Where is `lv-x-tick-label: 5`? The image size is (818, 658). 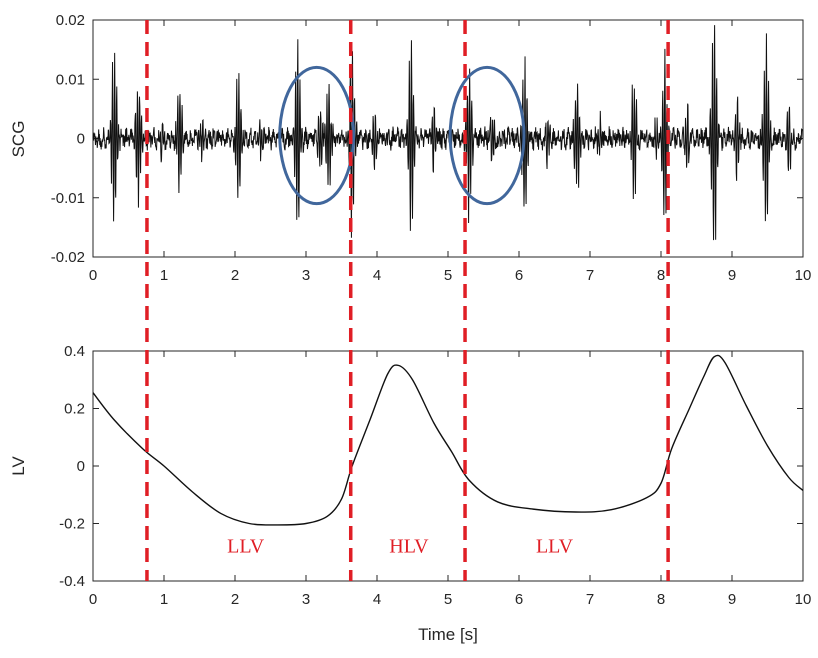
lv-x-tick-label: 5 is located at coordinates (448, 599).